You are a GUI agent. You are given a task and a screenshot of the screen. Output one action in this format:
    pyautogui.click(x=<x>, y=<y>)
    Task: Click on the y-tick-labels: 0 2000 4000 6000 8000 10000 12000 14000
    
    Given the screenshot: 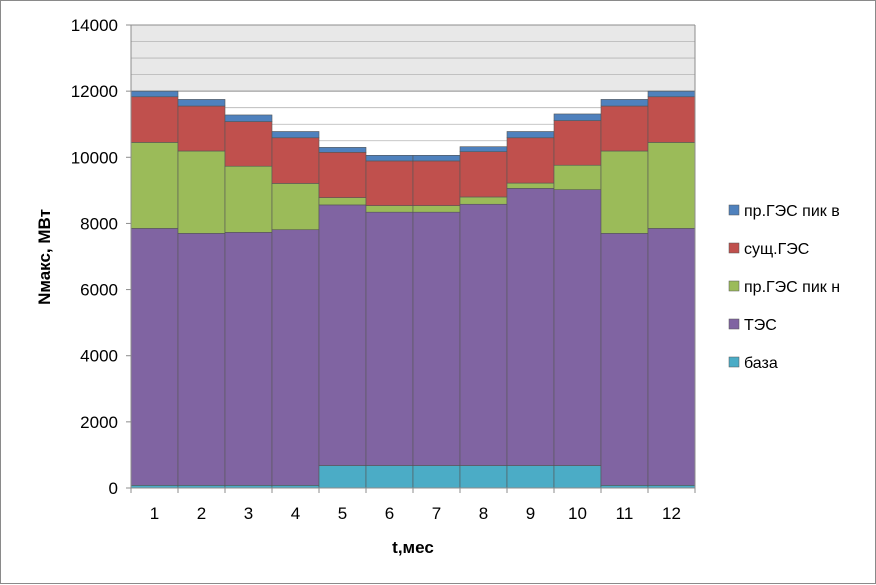 What is the action you would take?
    pyautogui.click(x=94, y=257)
    